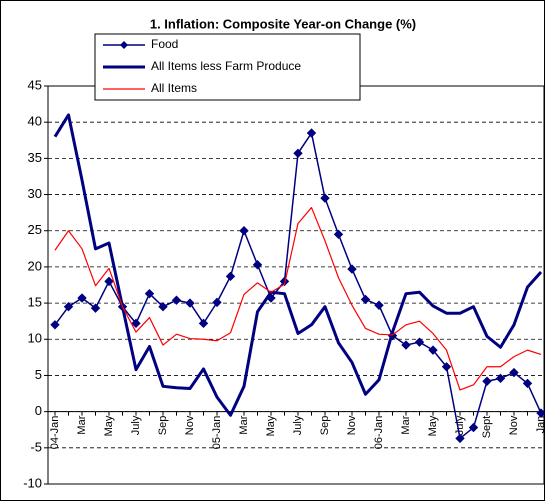 The height and width of the screenshot is (501, 545). Describe the element at coordinates (379, 433) in the screenshot. I see `x-tick-label: 06-Jan` at that location.